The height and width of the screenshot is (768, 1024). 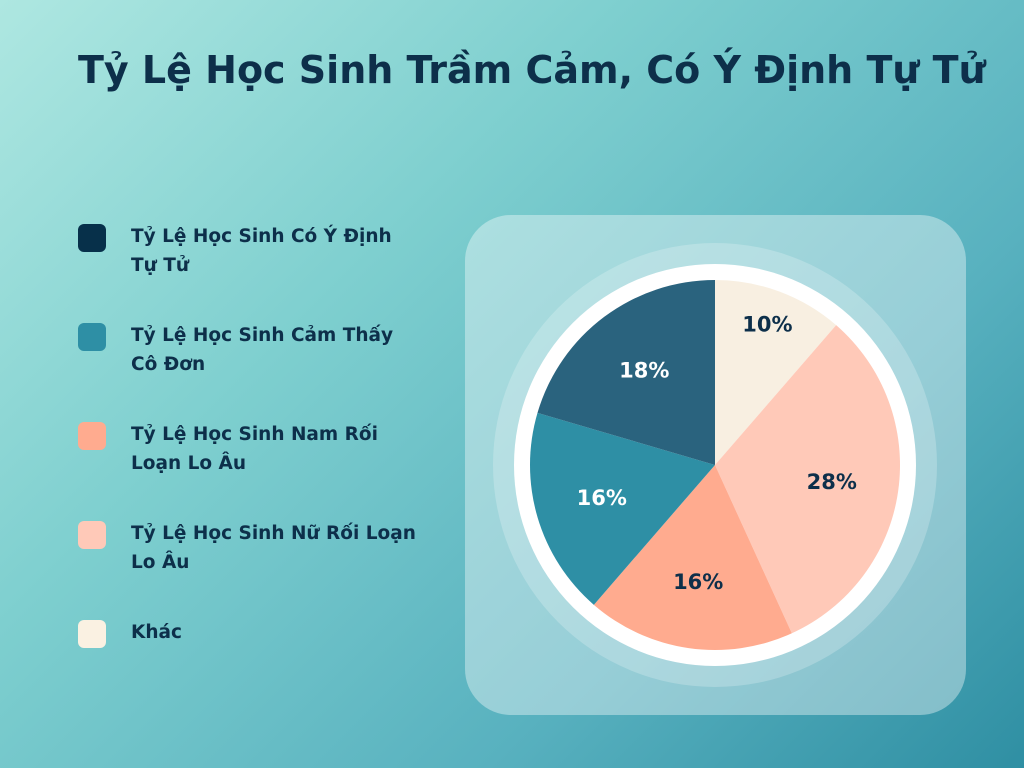 What do you see at coordinates (532, 70) in the screenshot?
I see `chart-title: Tỷ Lệ Học Sinh Trầm Cảm, Có Ý Định Tự Tử` at bounding box center [532, 70].